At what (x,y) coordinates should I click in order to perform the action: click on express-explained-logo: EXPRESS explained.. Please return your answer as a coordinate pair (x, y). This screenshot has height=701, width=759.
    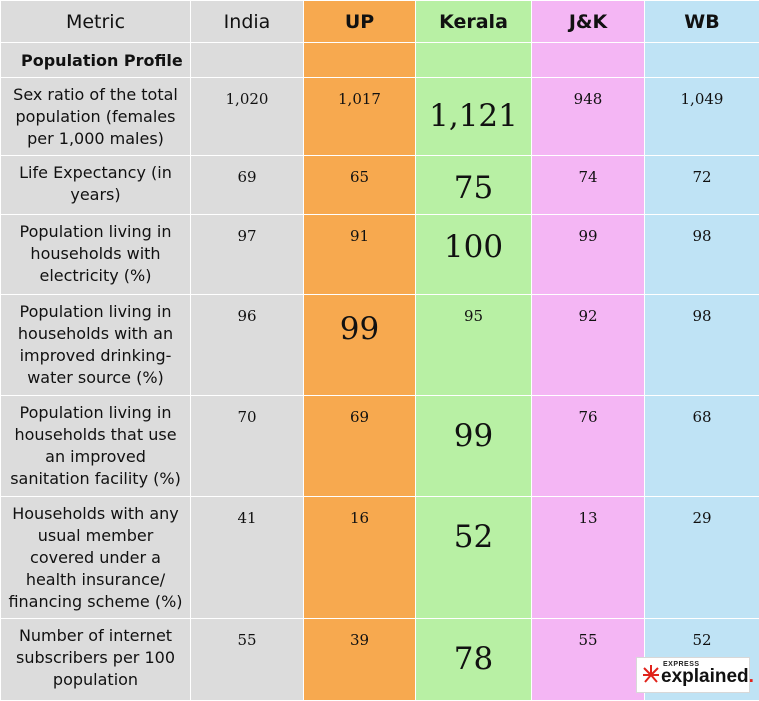
    Looking at the image, I should click on (693, 675).